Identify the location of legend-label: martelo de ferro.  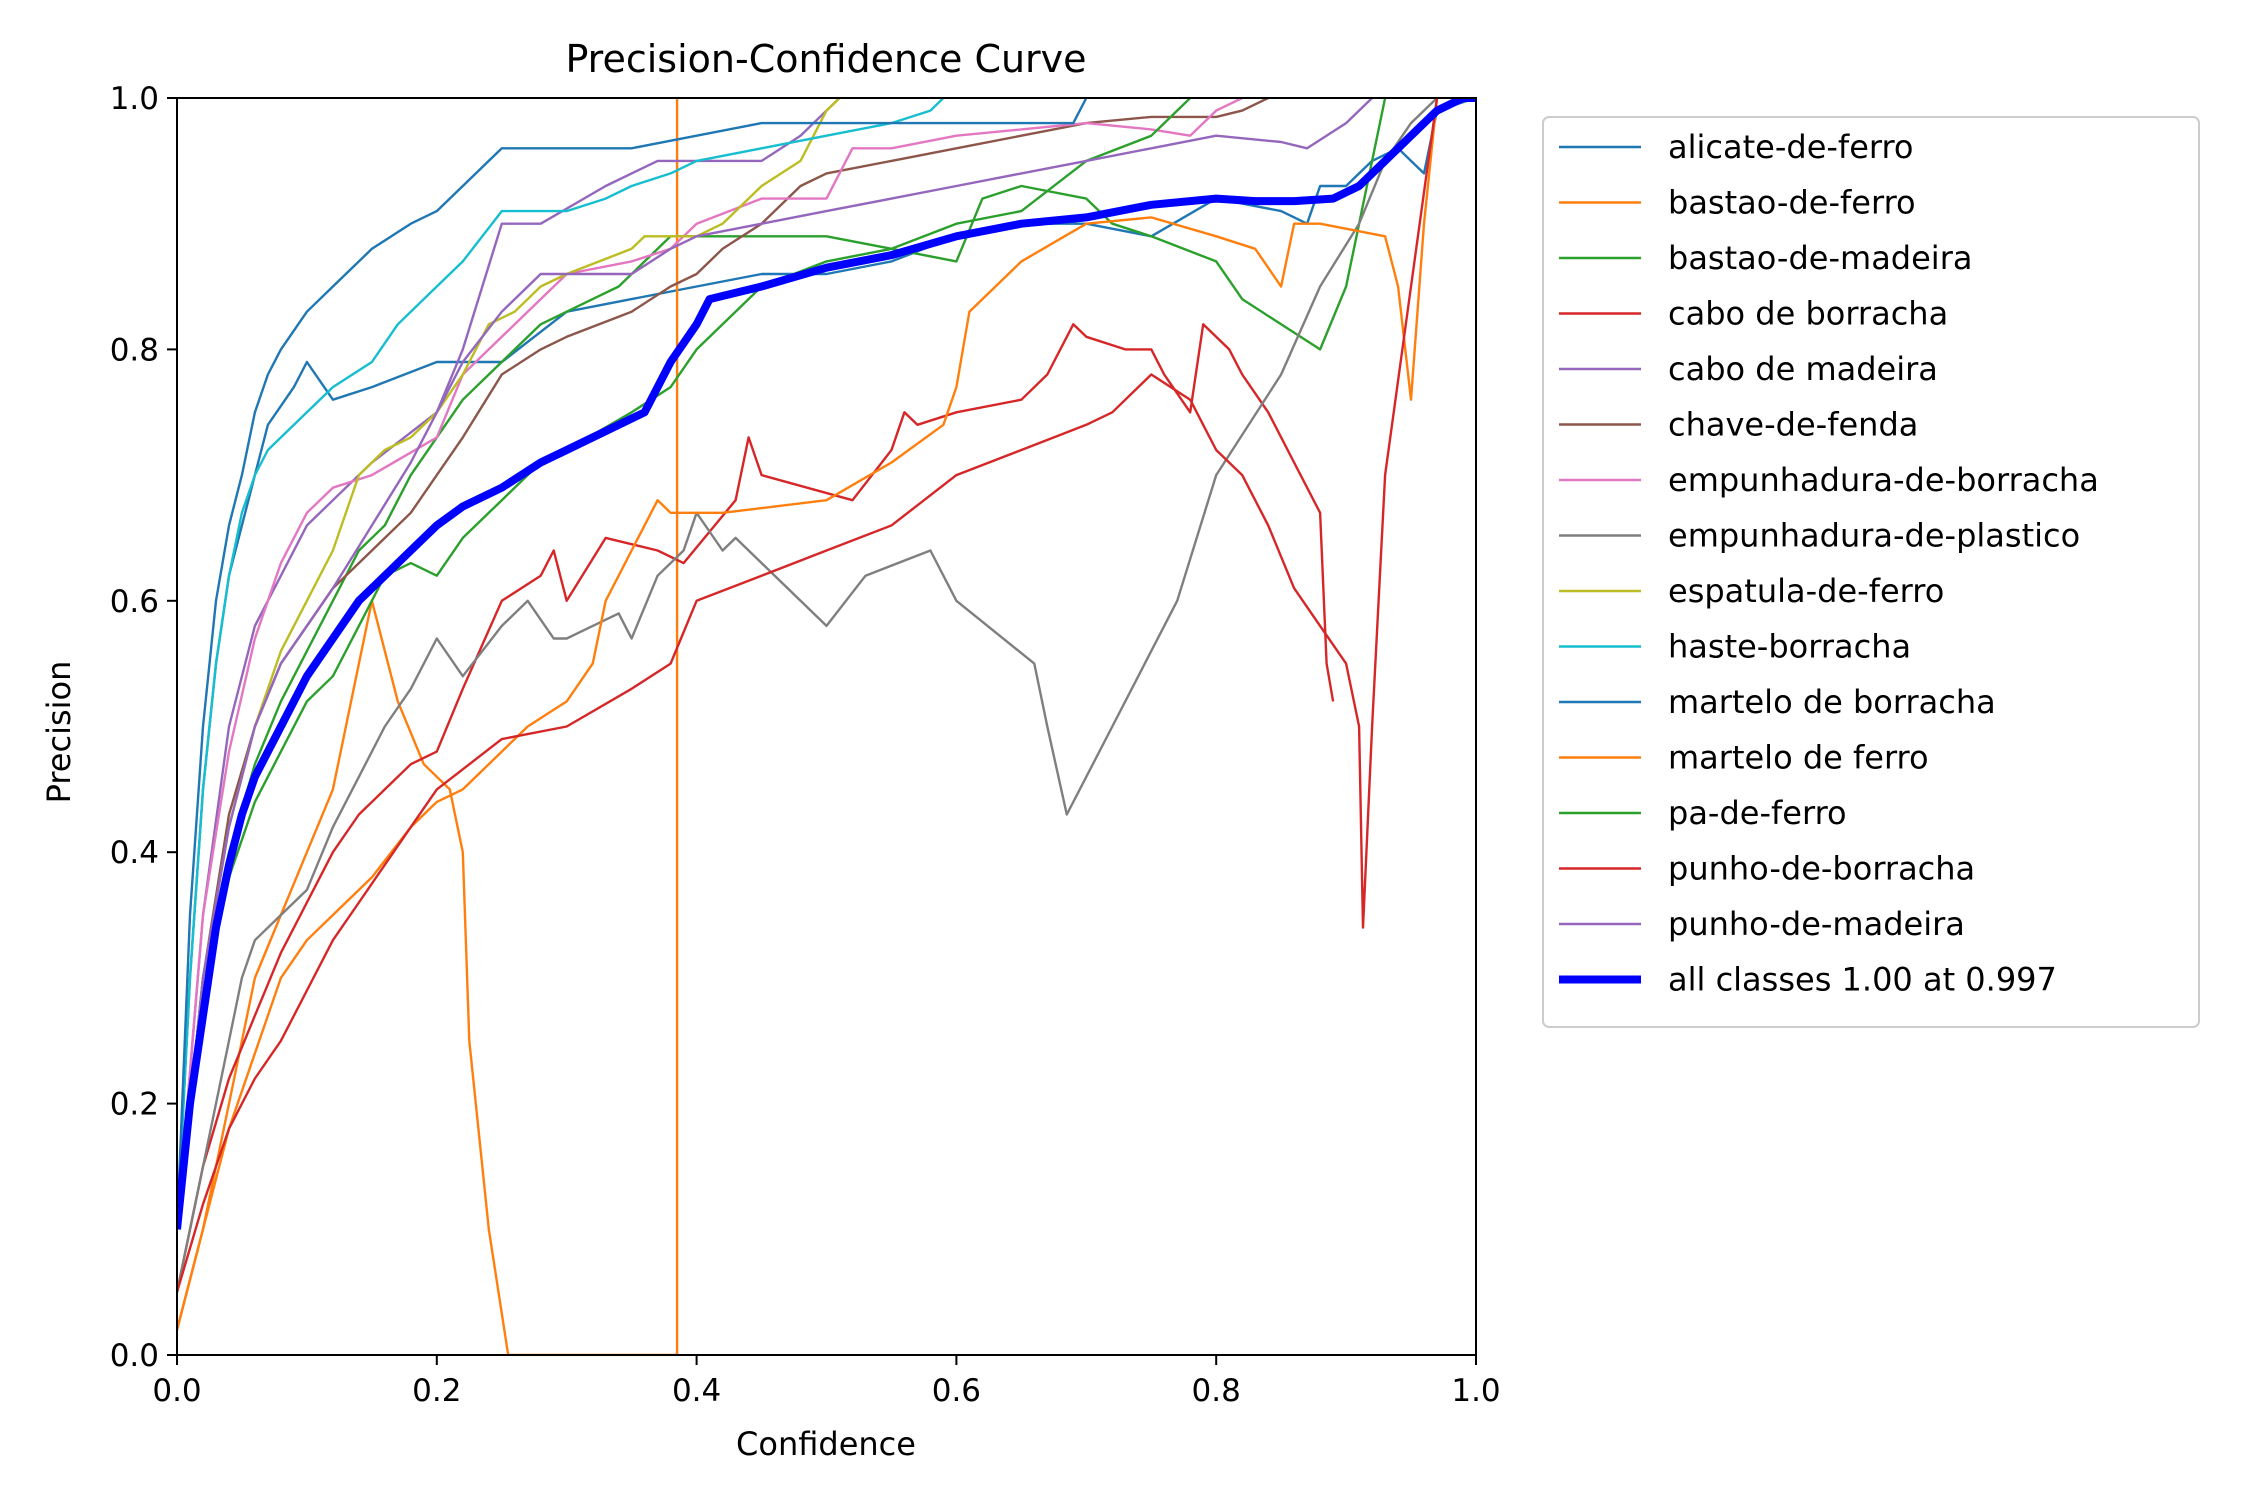
(1798, 758).